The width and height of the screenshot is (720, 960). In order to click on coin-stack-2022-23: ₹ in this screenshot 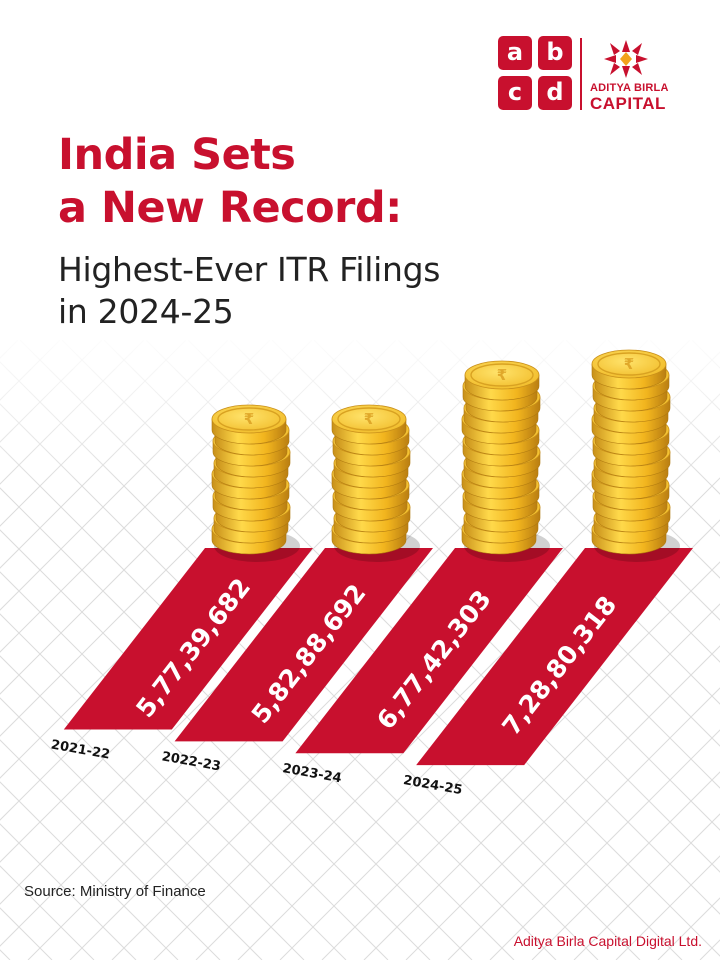, I will do `click(375, 483)`.